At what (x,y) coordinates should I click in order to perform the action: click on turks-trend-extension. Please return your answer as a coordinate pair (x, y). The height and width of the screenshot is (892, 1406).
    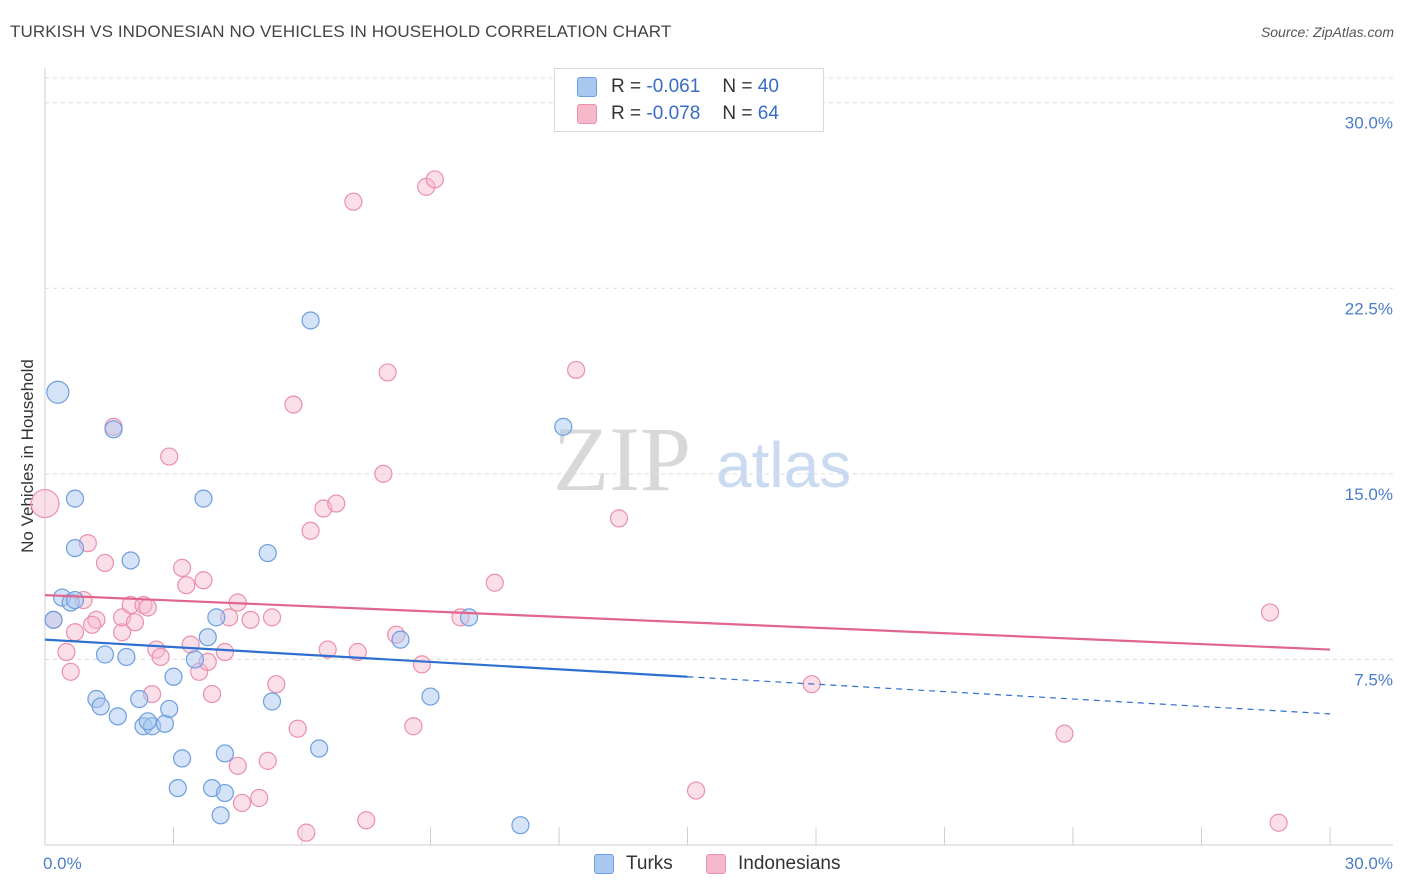
    Looking at the image, I should click on (1009, 695).